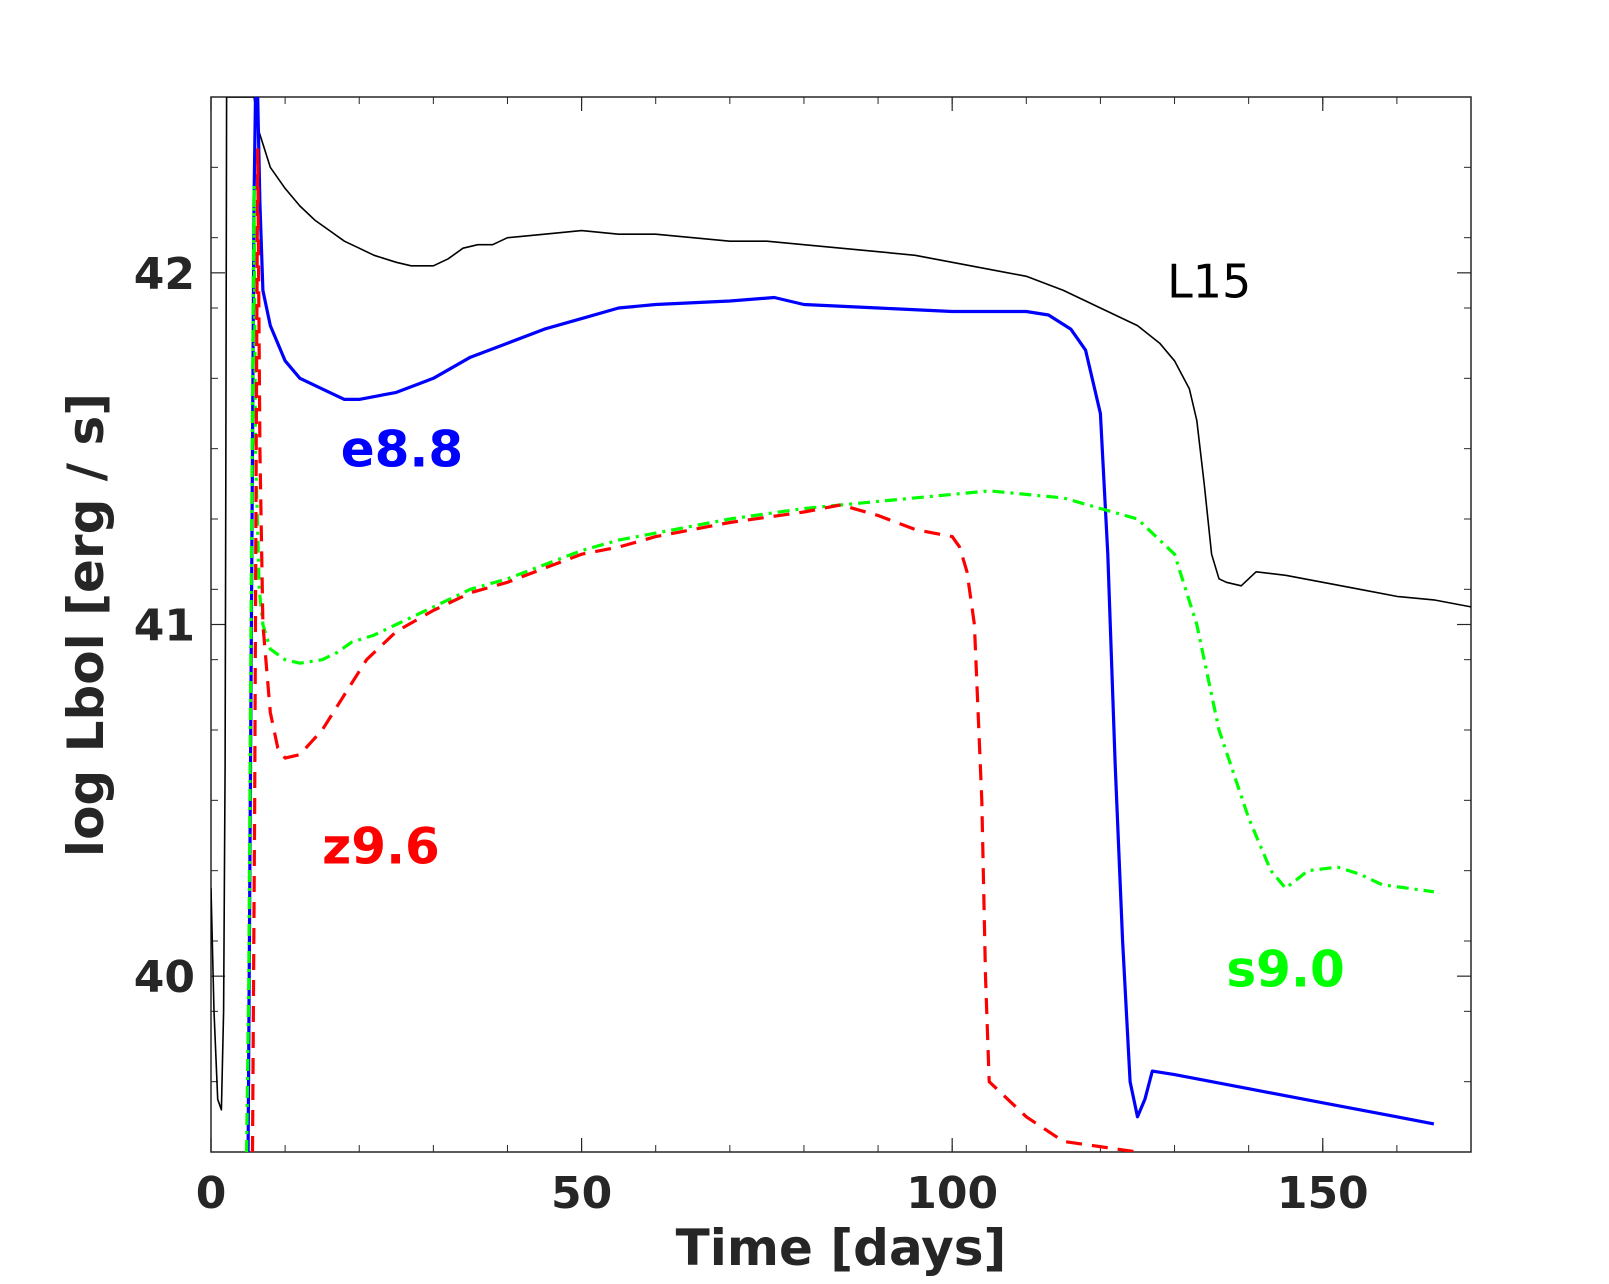 Image resolution: width=1609 pixels, height=1284 pixels. I want to click on x-tick-label: 0, so click(211, 1193).